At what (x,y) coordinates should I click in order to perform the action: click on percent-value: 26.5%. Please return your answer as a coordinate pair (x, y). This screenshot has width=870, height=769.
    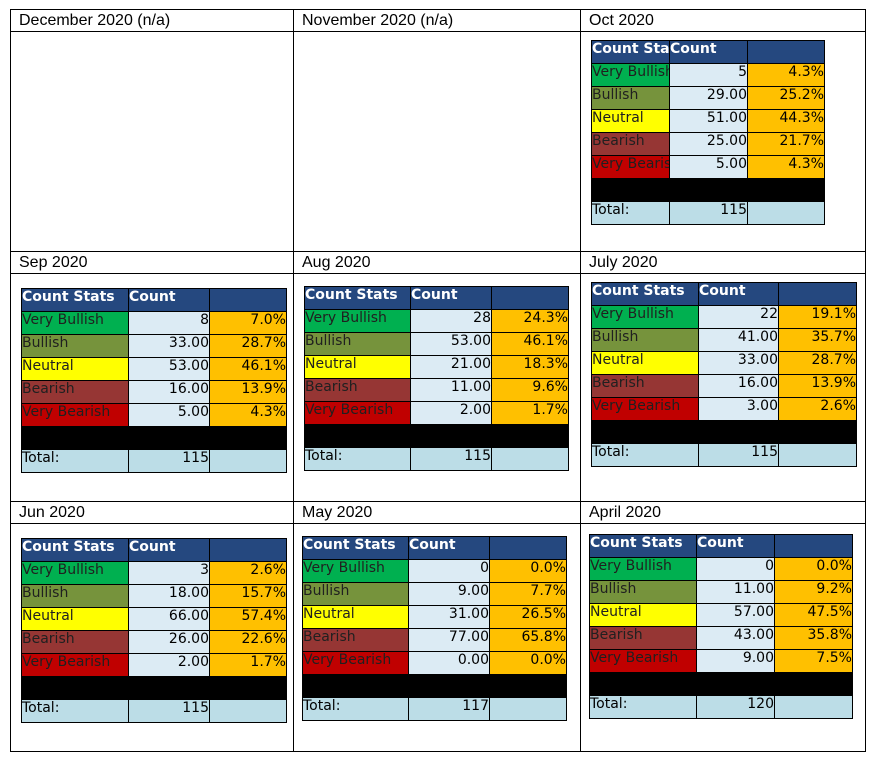
    Looking at the image, I should click on (528, 617).